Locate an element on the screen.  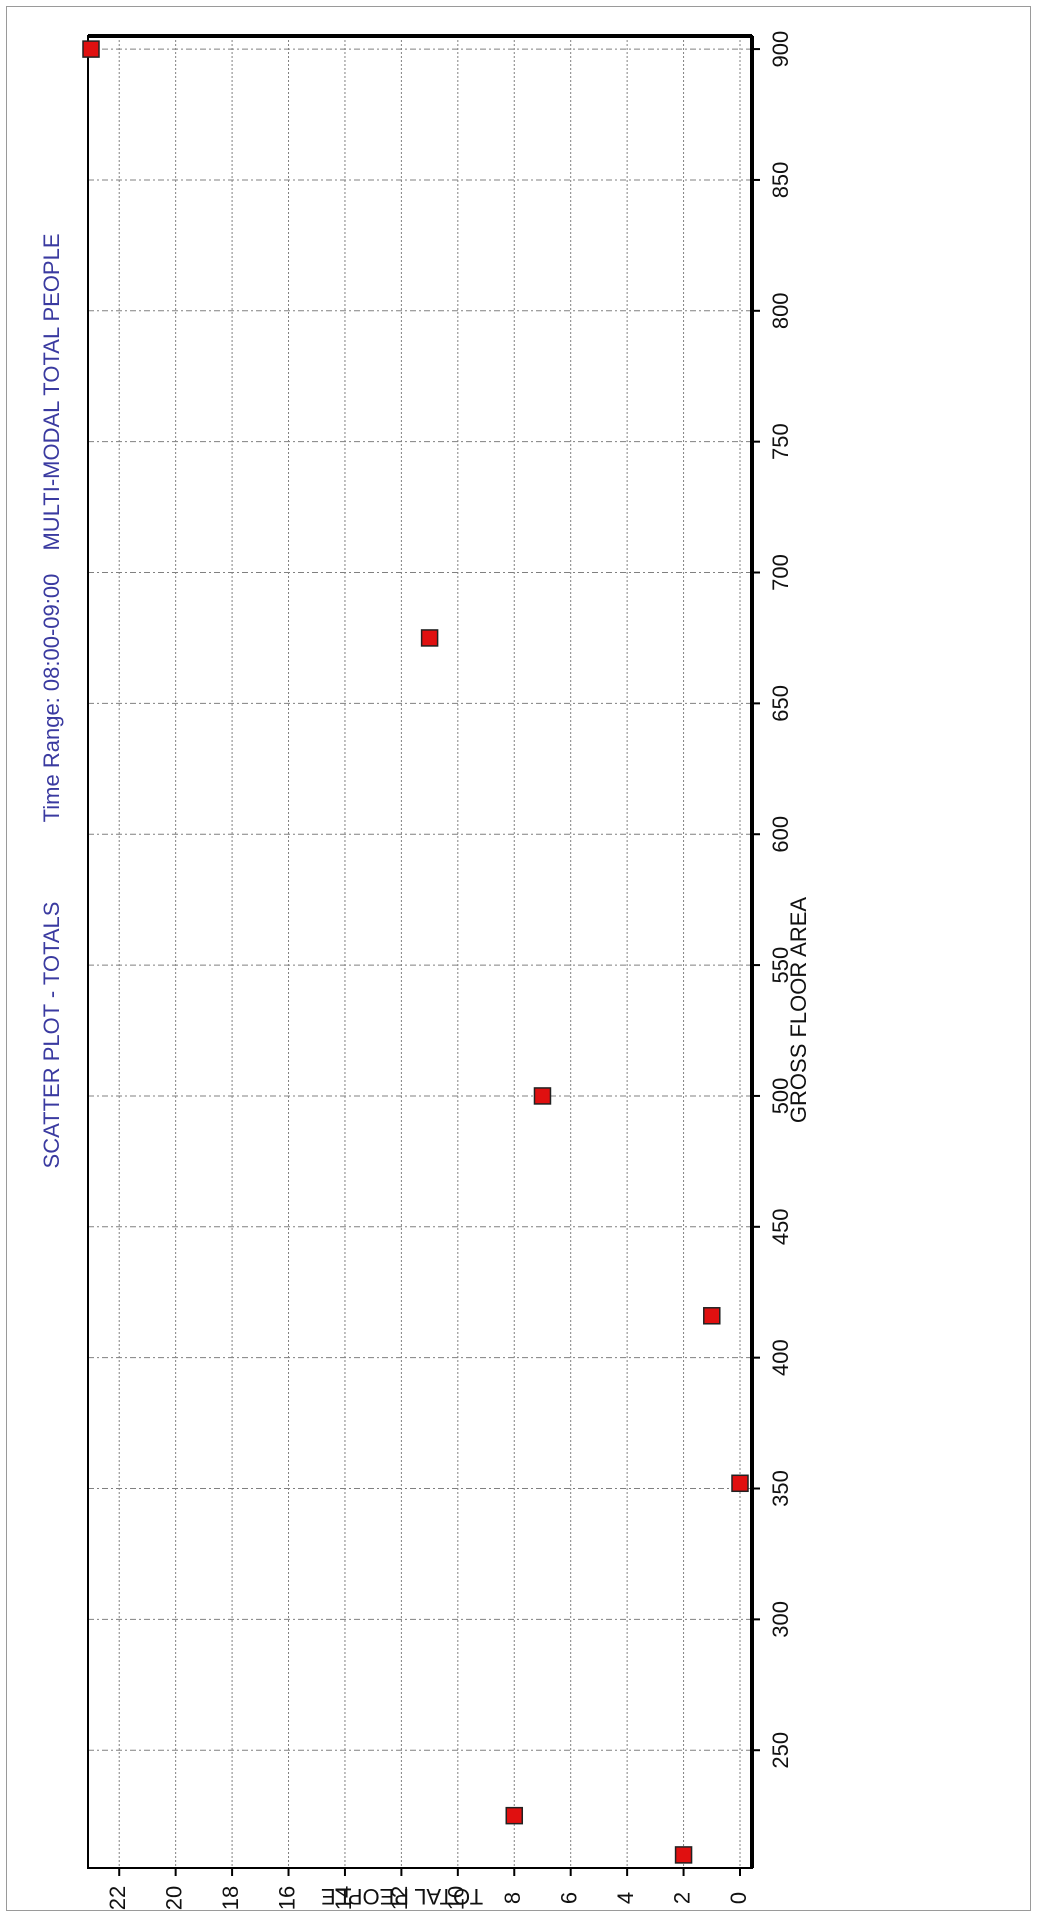
x-tick-label-450: 450 is located at coordinates (780, 1226).